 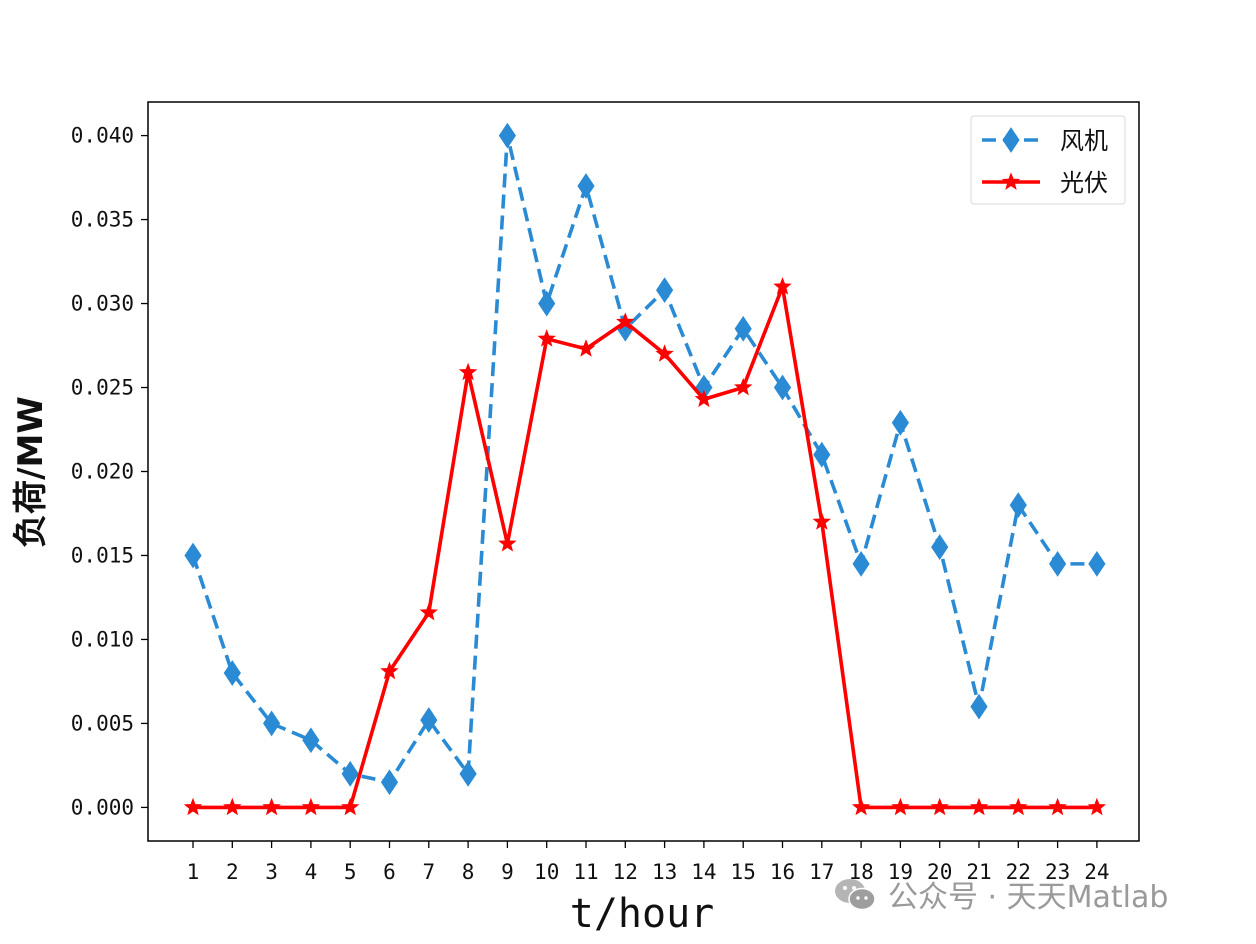 What do you see at coordinates (978, 872) in the screenshot?
I see `x-tick-label: 21` at bounding box center [978, 872].